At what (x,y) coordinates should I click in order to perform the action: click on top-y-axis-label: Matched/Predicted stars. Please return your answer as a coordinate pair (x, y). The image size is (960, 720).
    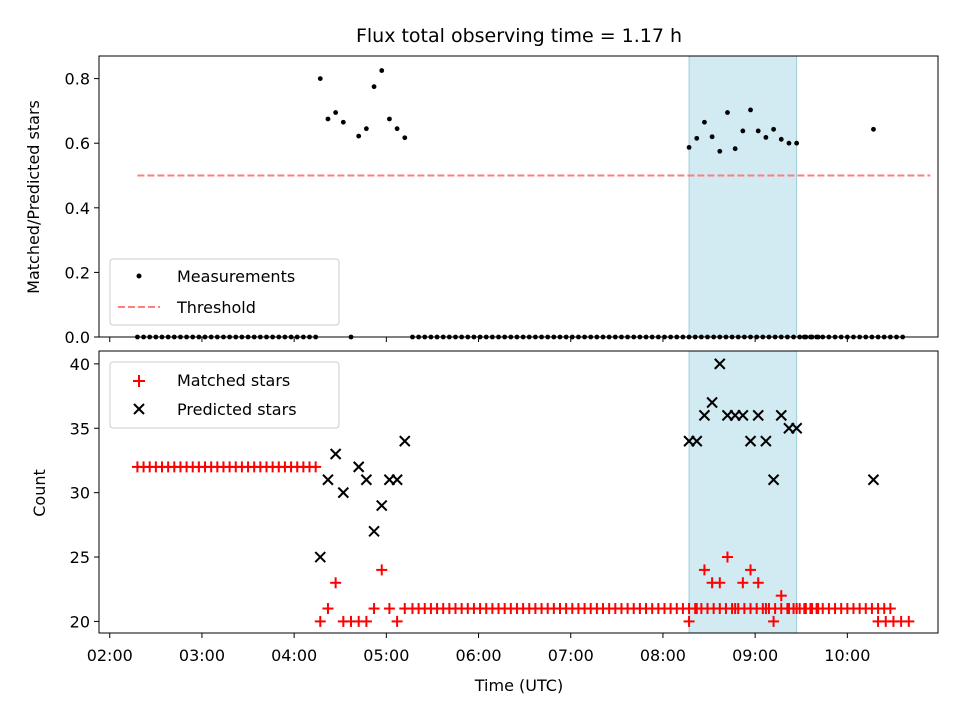
    Looking at the image, I should click on (33, 197).